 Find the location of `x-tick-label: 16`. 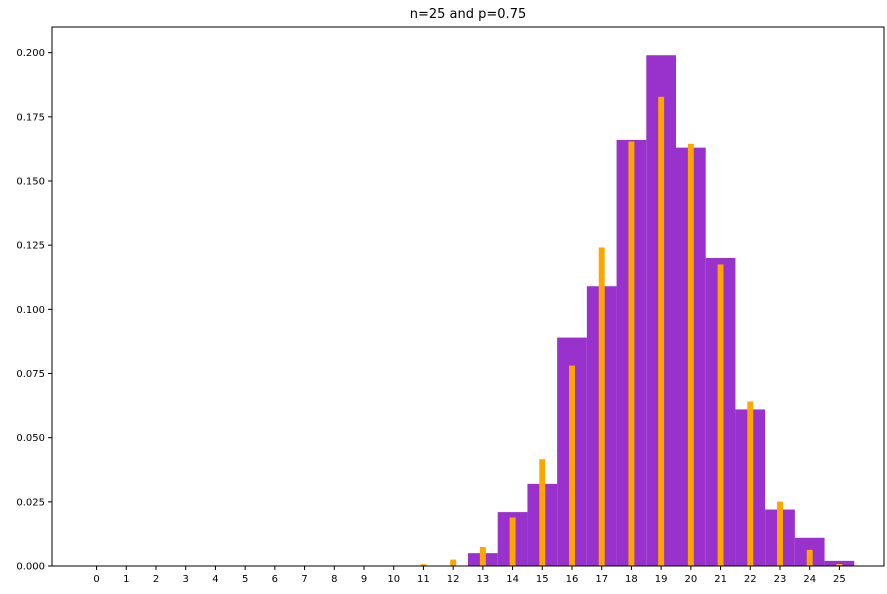

x-tick-label: 16 is located at coordinates (572, 579).